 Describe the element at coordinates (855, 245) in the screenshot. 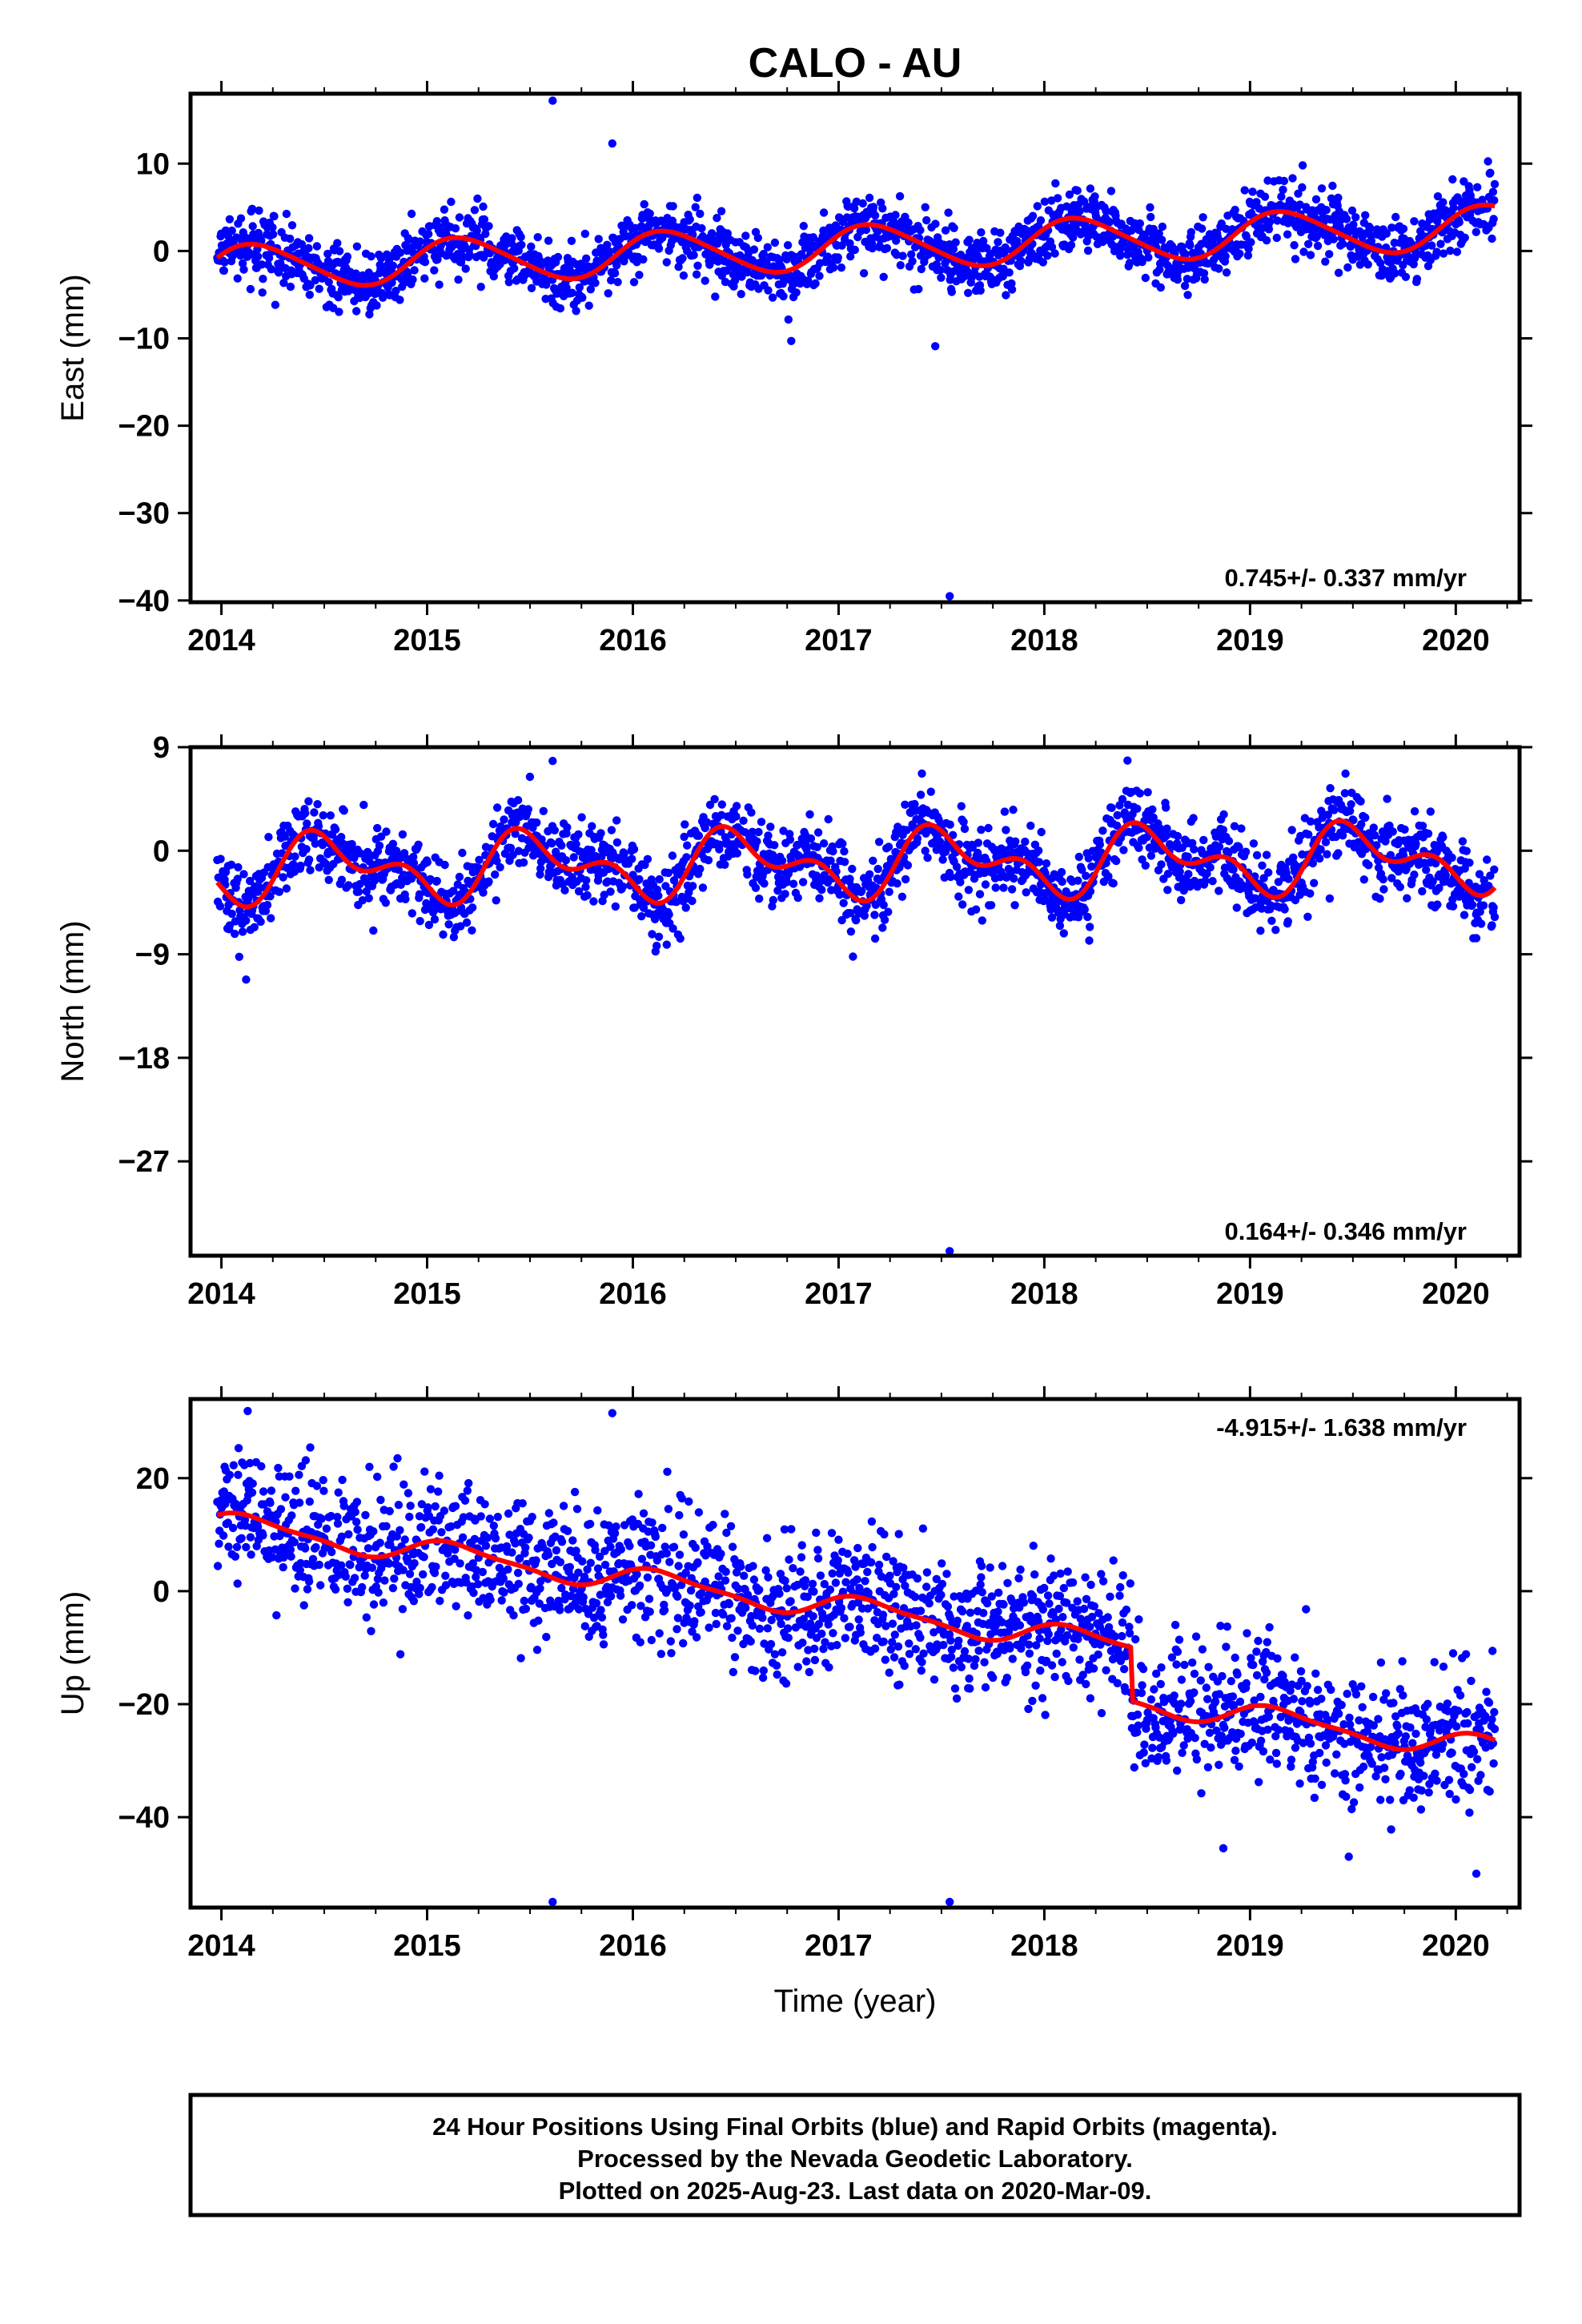

I see `fit-line` at that location.